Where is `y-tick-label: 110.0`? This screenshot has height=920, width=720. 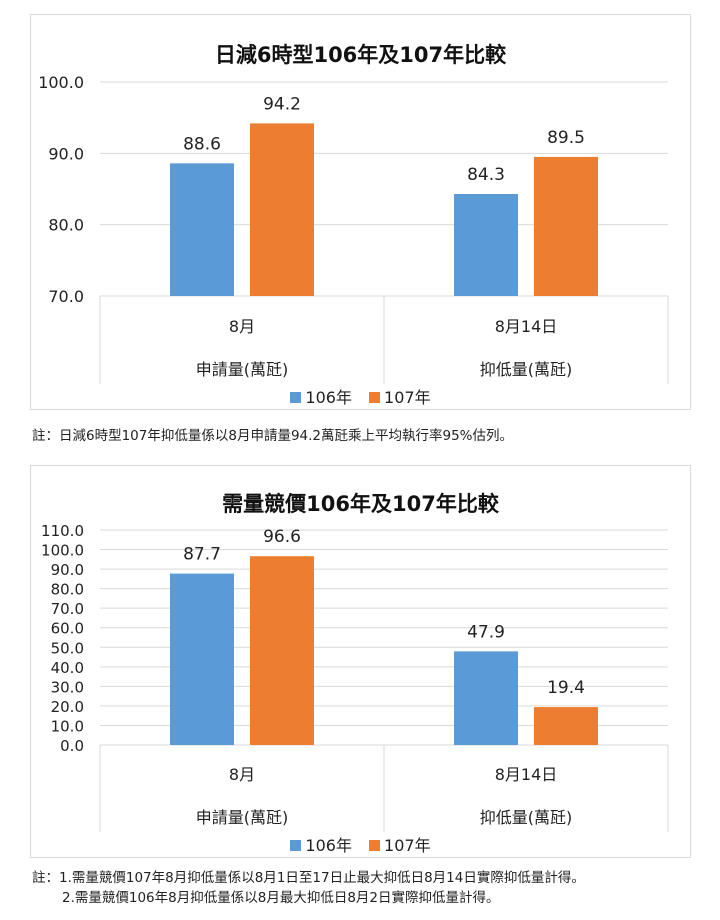 y-tick-label: 110.0 is located at coordinates (62, 531).